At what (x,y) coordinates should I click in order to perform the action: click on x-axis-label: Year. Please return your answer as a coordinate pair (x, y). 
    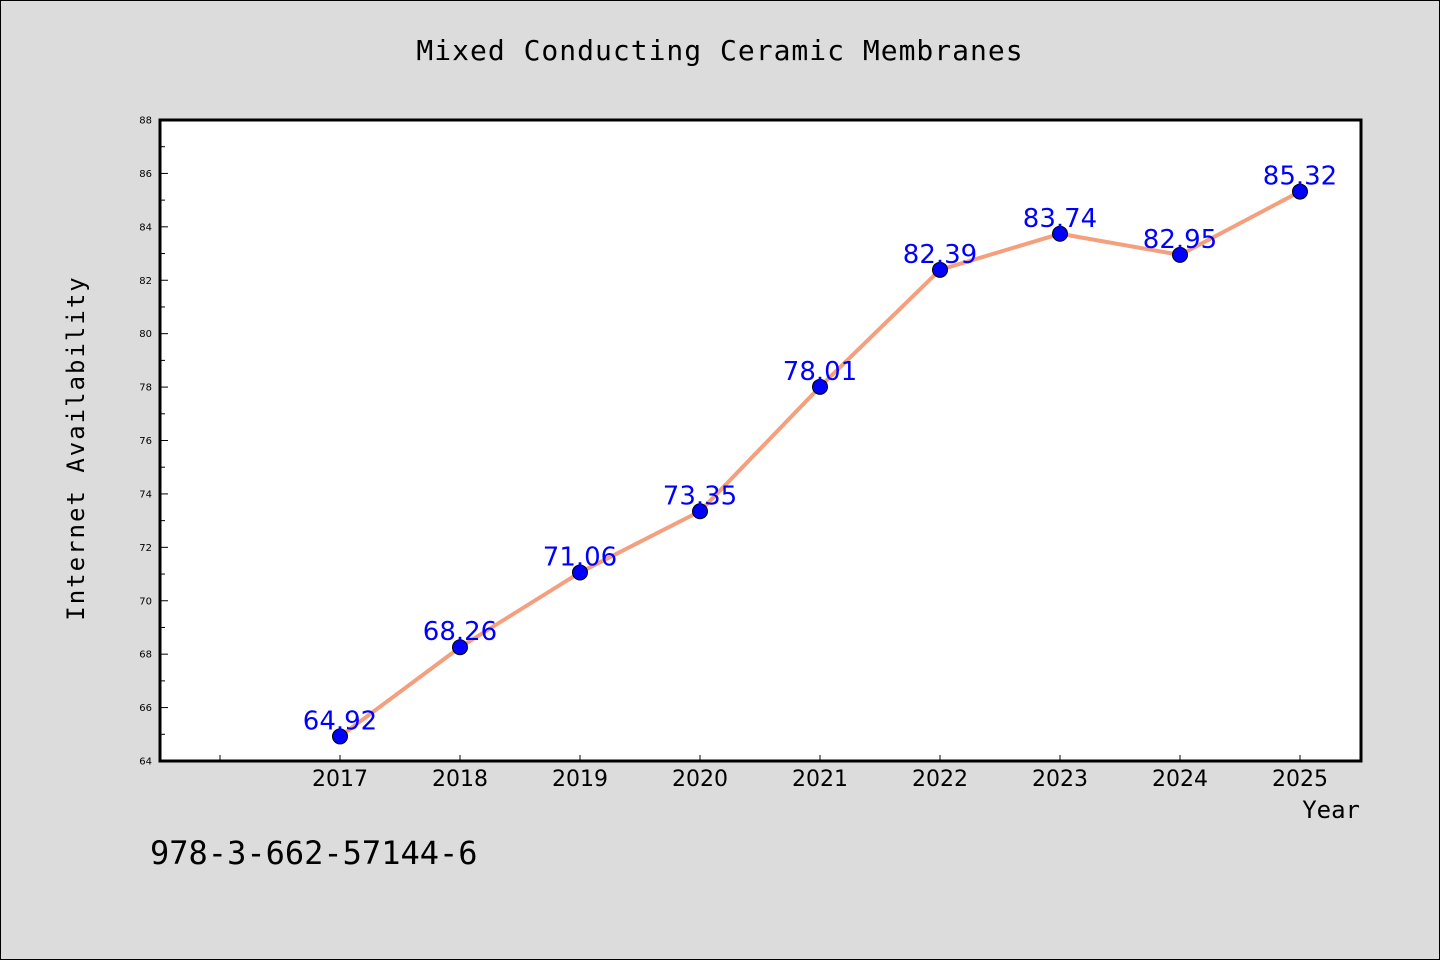
    Looking at the image, I should click on (1331, 810).